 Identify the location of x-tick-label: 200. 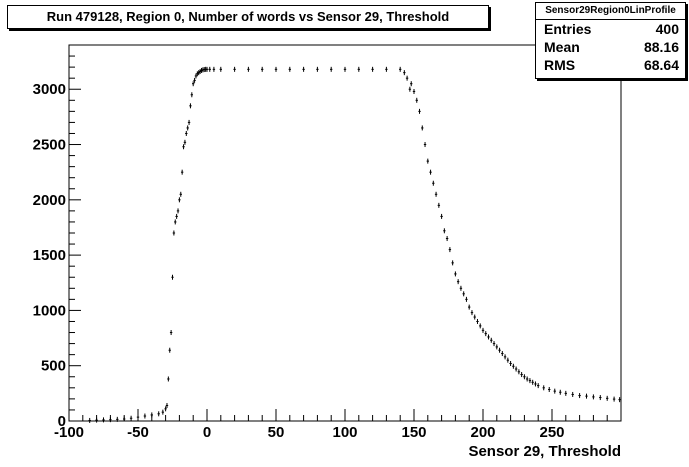
(482, 432).